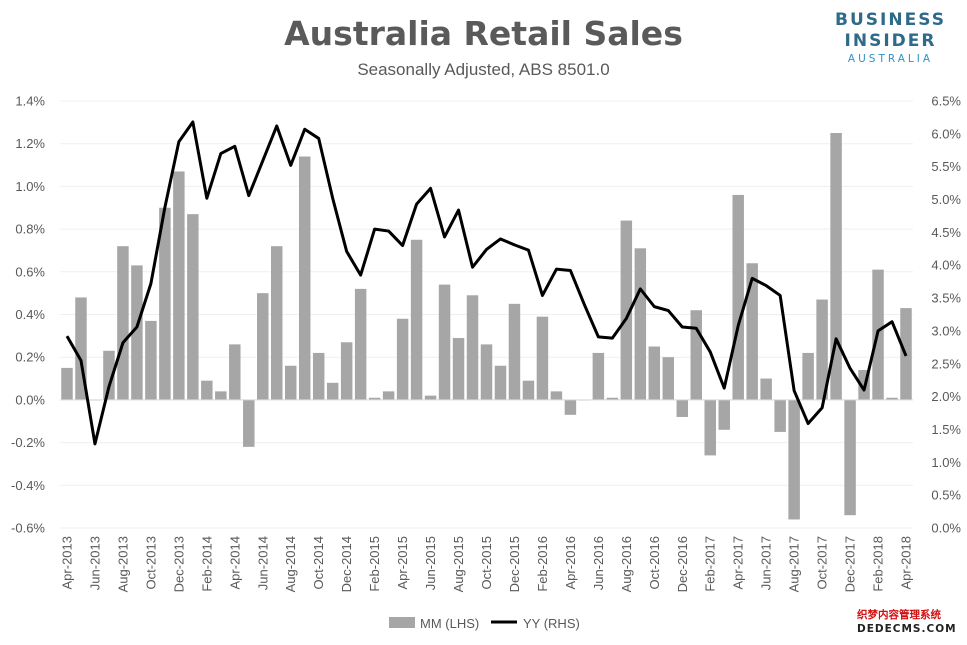  What do you see at coordinates (946, 166) in the screenshot?
I see `right-tick-label: 5.5%` at bounding box center [946, 166].